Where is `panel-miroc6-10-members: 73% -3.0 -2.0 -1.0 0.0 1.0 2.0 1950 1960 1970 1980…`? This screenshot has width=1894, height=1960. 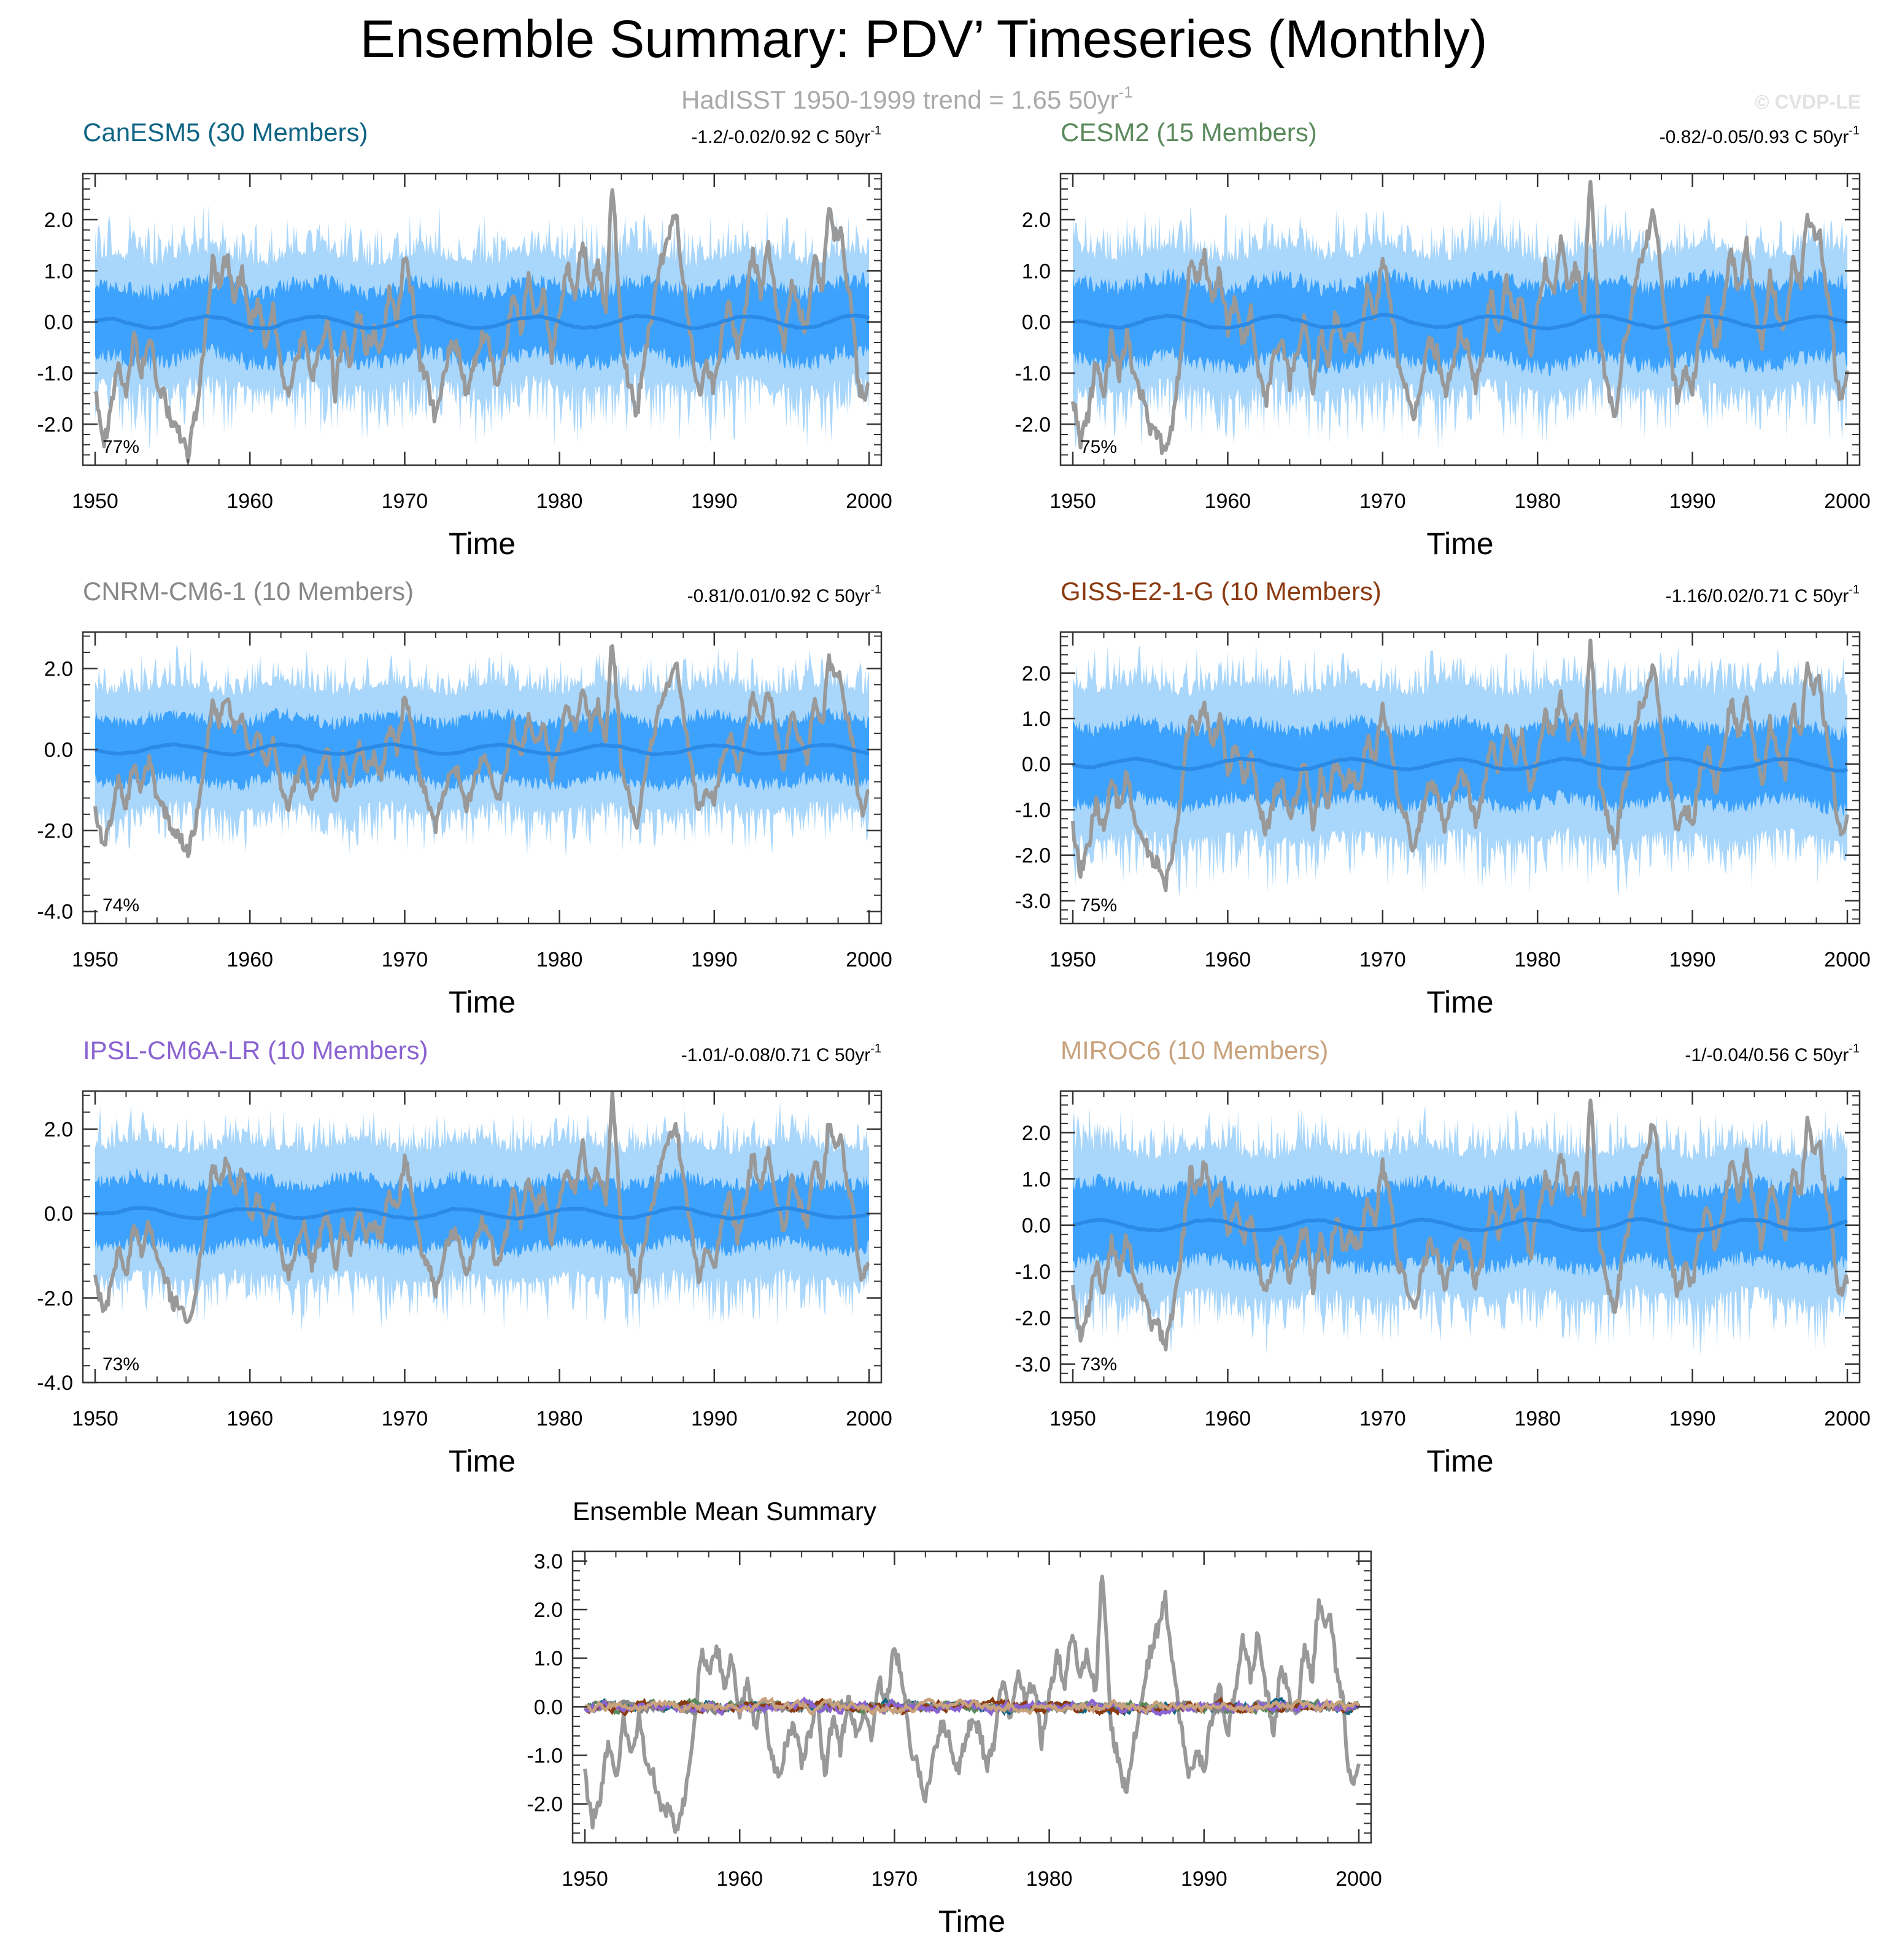 panel-miroc6-10-members: 73% -3.0 -2.0 -1.0 0.0 1.0 2.0 1950 1960 1970 1980… is located at coordinates (1442, 1257).